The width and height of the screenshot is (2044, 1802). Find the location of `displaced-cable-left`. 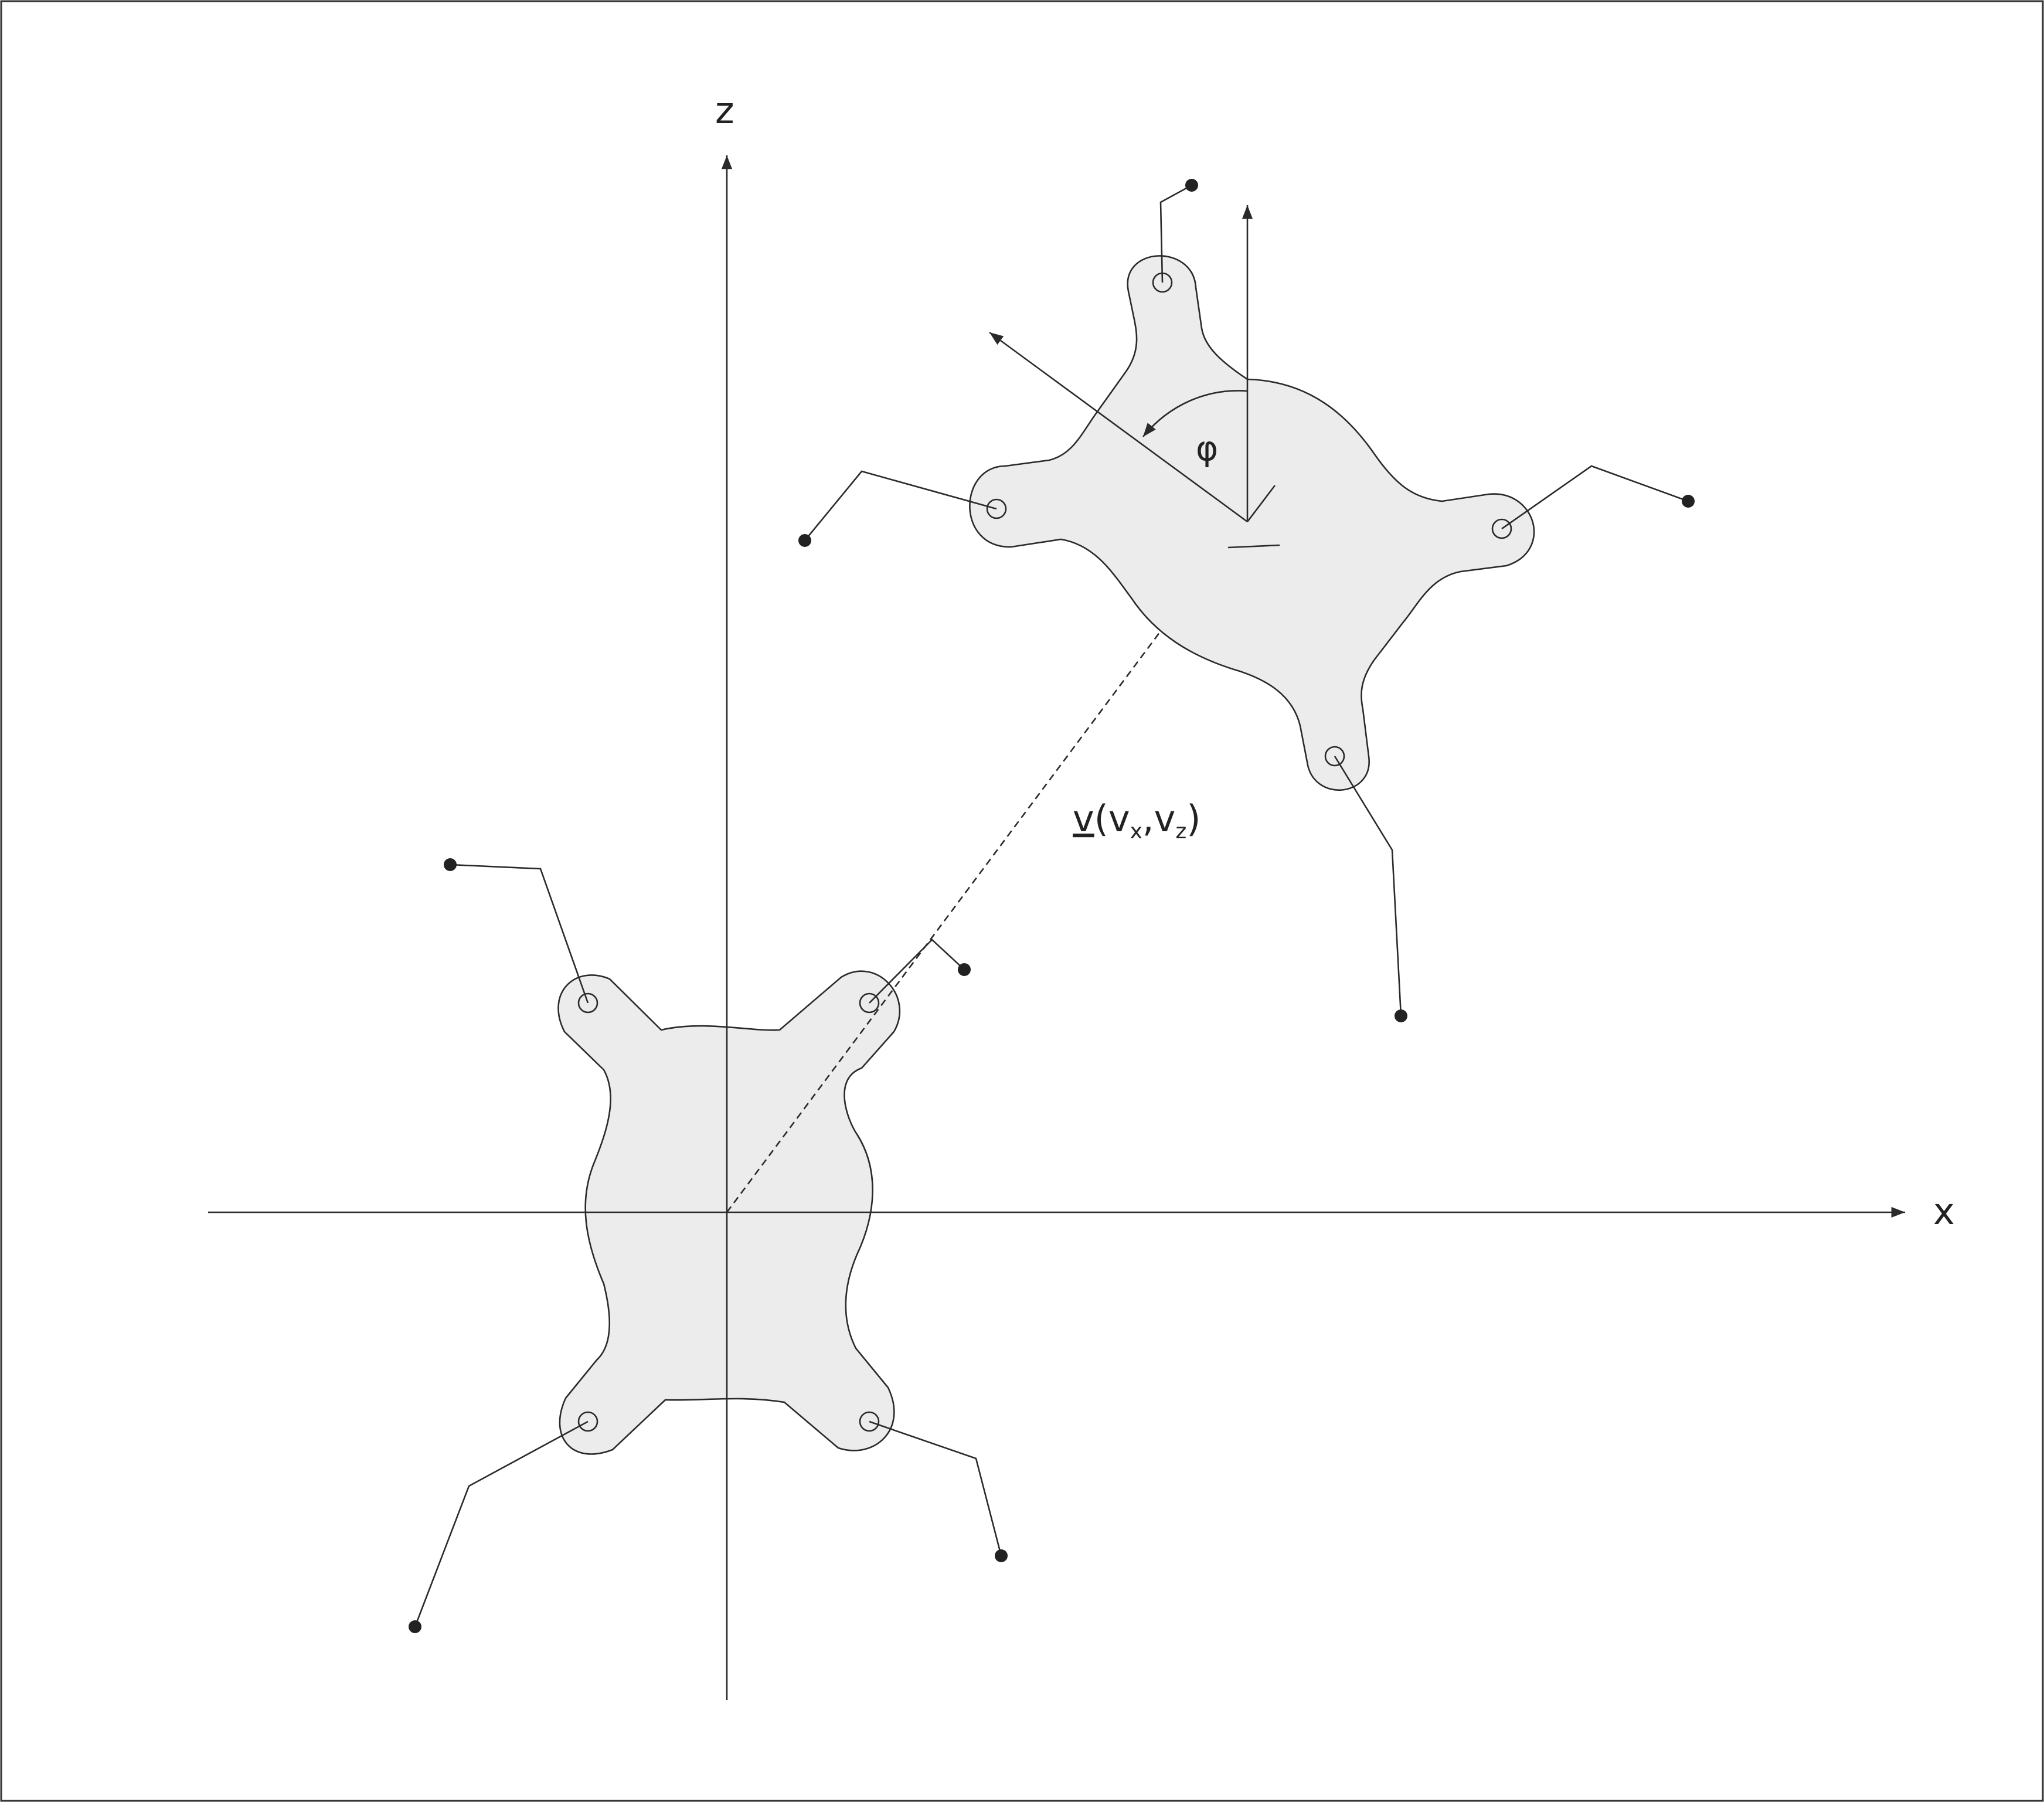

displaced-cable-left is located at coordinates (901, 505).